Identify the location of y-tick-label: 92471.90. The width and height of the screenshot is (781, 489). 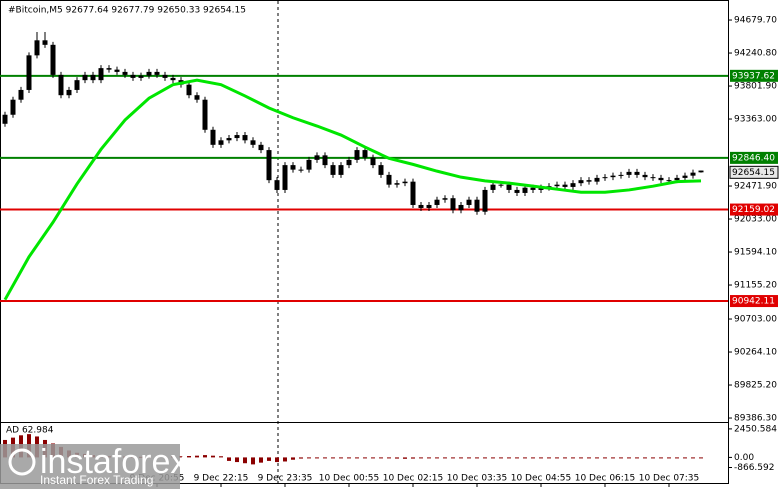
(755, 187).